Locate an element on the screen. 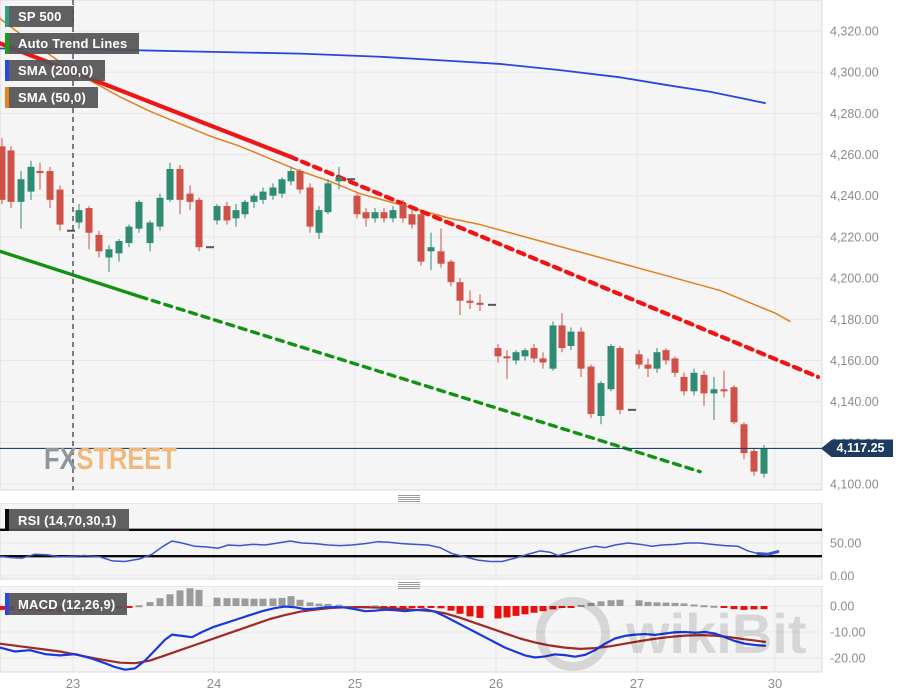 This screenshot has width=898, height=697. price-tick-label: 4,100.00 is located at coordinates (854, 484).